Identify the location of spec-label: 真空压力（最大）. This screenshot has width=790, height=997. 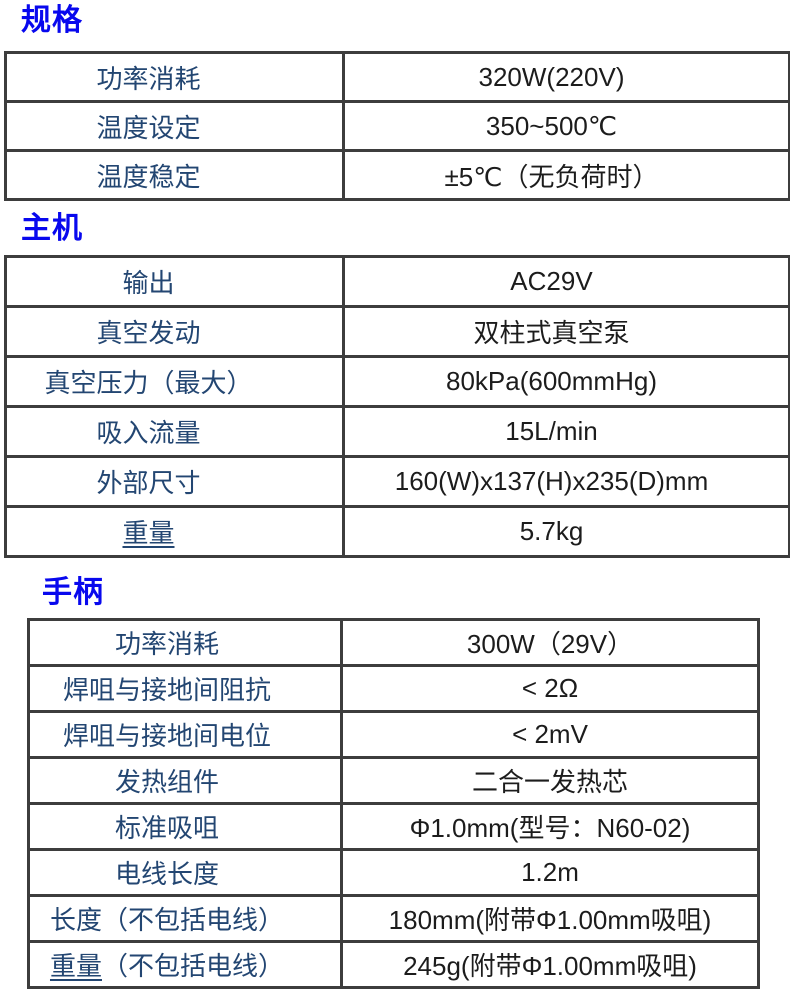
(148, 383).